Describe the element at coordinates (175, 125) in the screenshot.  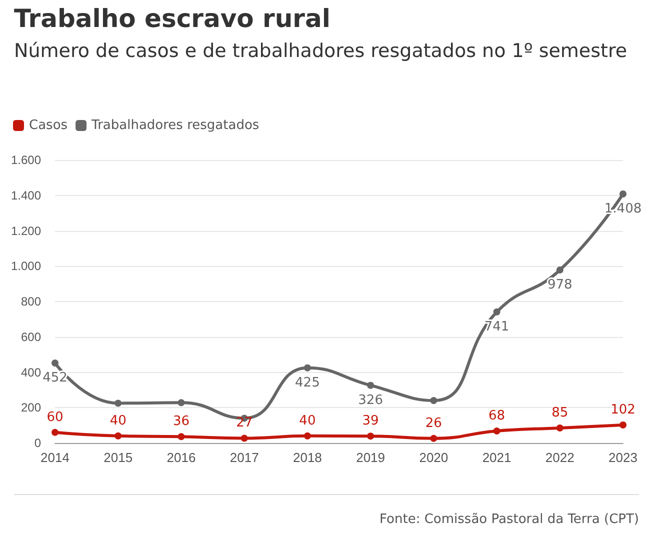
I see `legend-label: Trabalhadores resgatados` at that location.